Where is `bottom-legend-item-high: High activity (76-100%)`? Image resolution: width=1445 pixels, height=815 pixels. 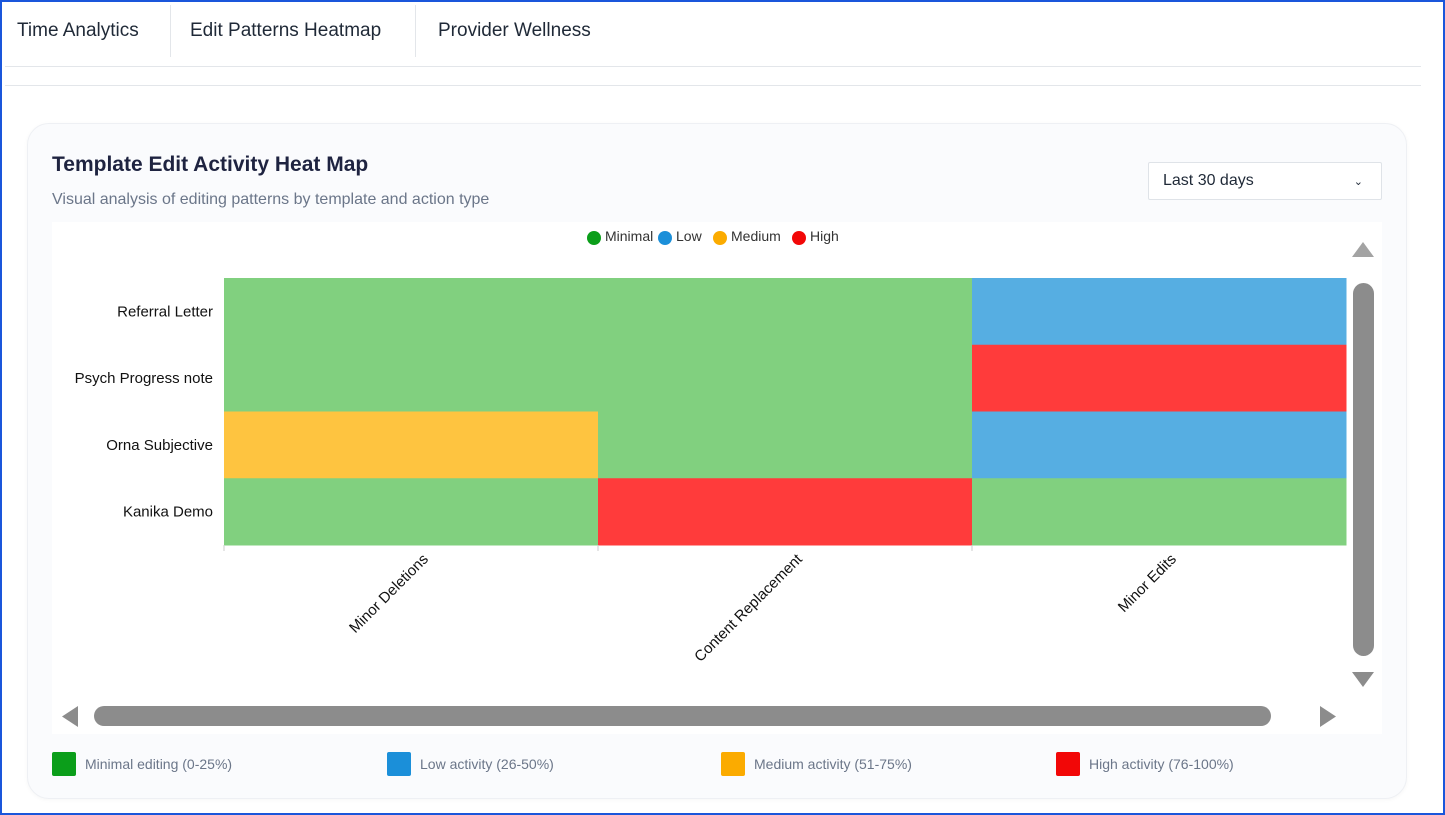
bottom-legend-item-high: High activity (76-100%) is located at coordinates (1145, 764).